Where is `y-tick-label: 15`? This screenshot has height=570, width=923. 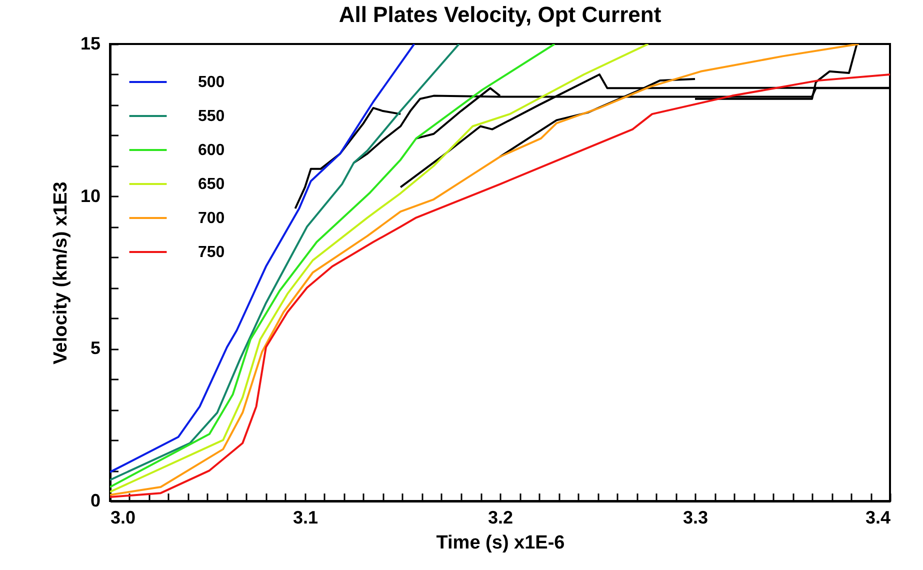
y-tick-label: 15 is located at coordinates (90, 44).